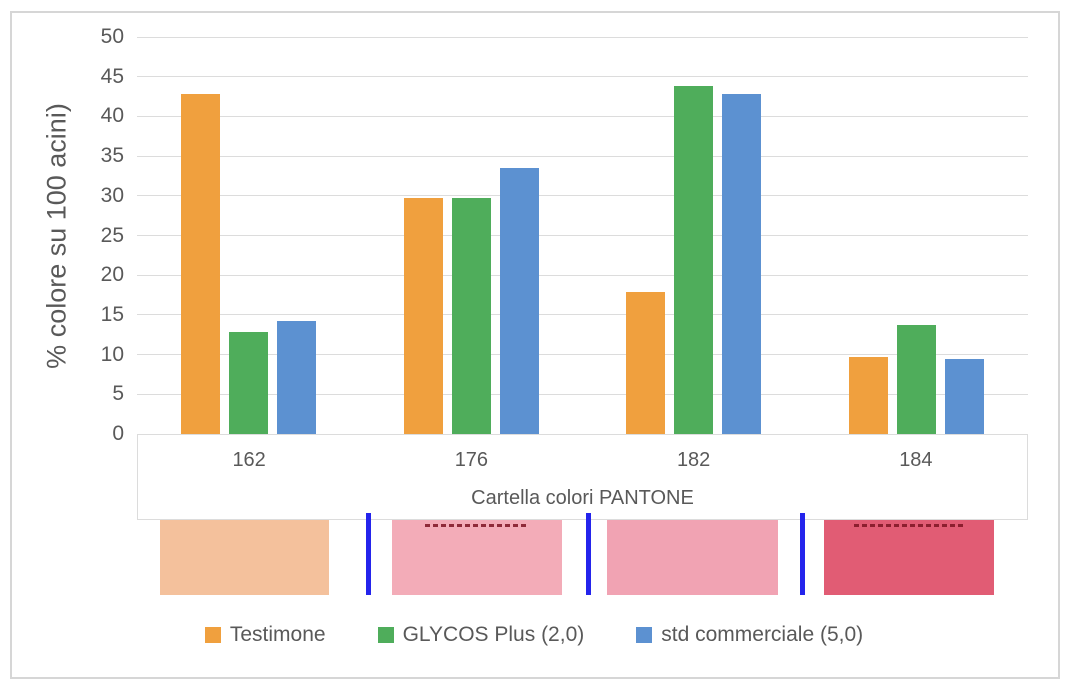 The height and width of the screenshot is (686, 1068). What do you see at coordinates (112, 314) in the screenshot?
I see `y-tick-label-15: 15` at bounding box center [112, 314].